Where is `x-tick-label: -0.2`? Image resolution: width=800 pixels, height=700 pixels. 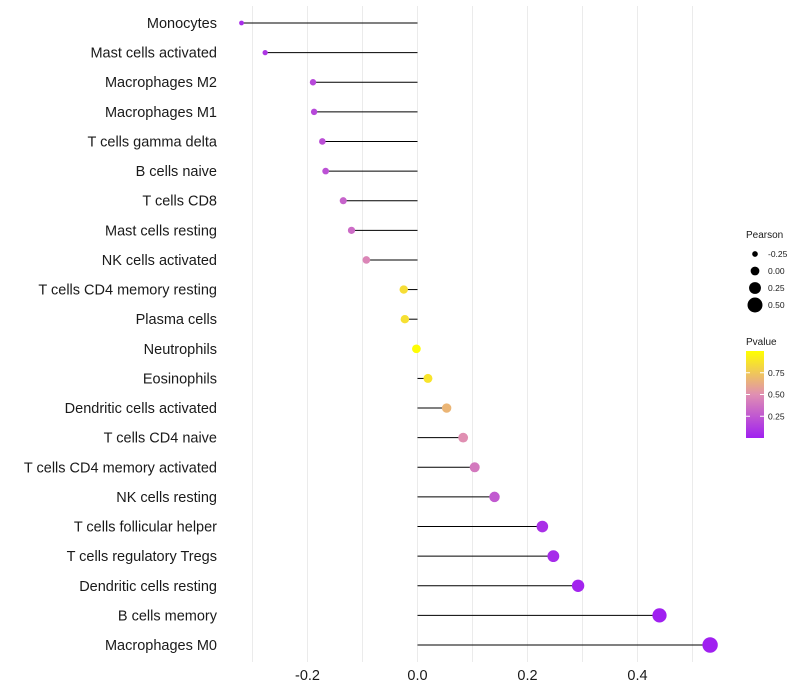
x-tick-label: -0.2 is located at coordinates (307, 676).